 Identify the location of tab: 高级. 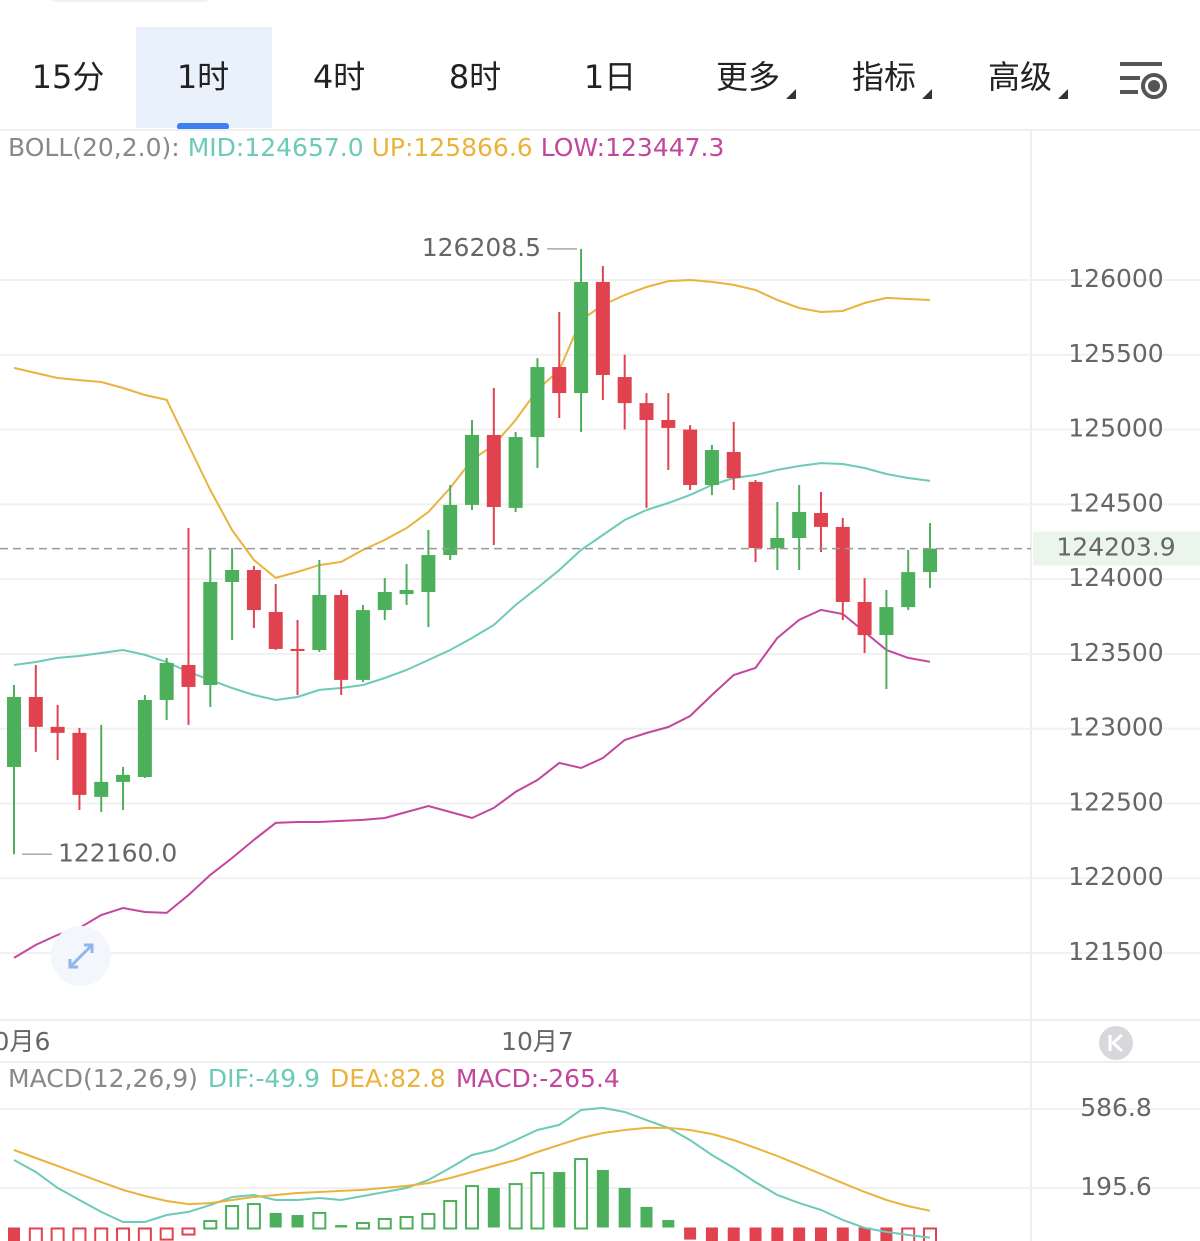
(1020, 77).